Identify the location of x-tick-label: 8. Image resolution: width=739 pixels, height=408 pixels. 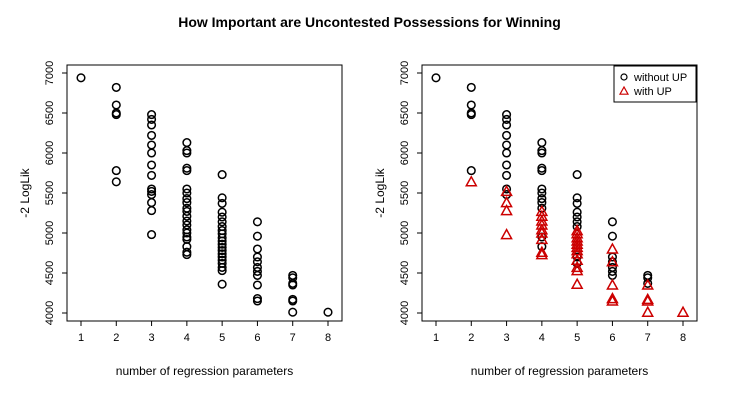
(328, 338).